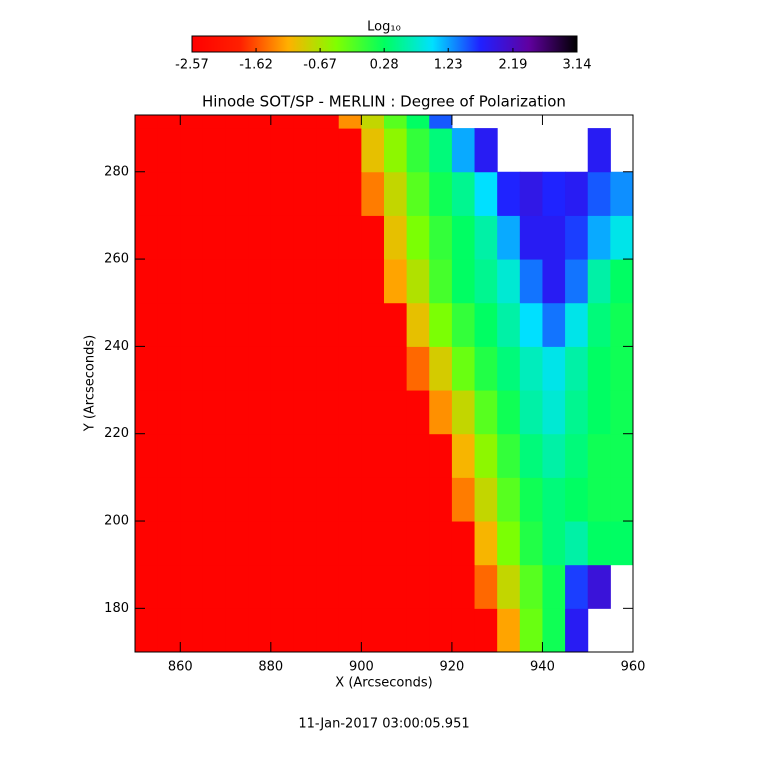 Image resolution: width=768 pixels, height=768 pixels. I want to click on y-tick-label: 240, so click(116, 346).